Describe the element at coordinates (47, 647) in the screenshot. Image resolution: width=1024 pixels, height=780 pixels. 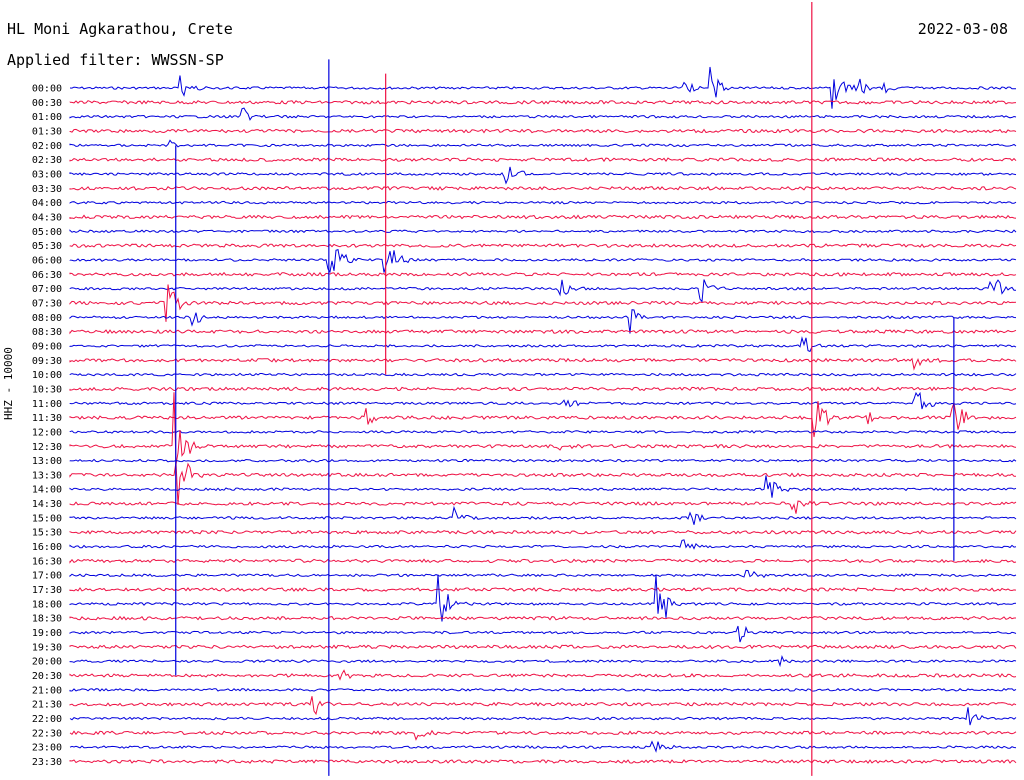
I see `row-time-label: 19:30` at that location.